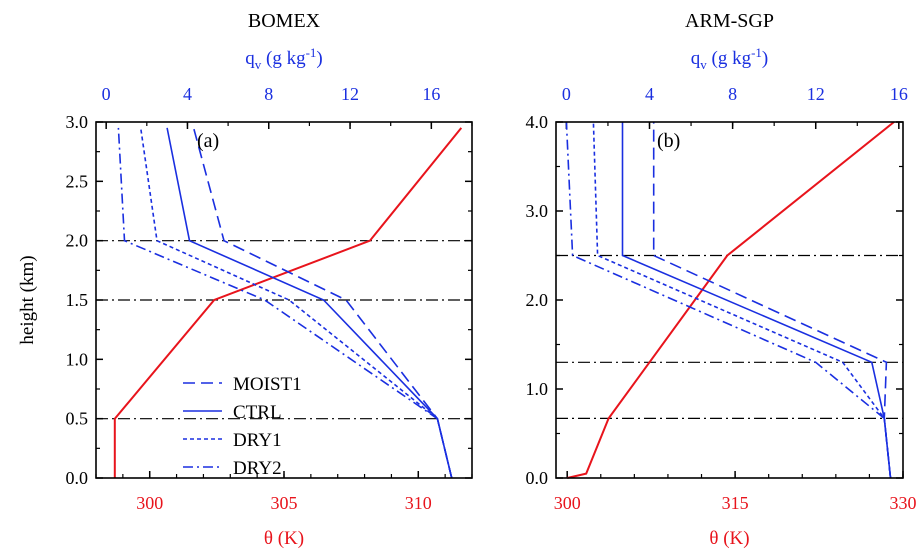  I want to click on legend: MOIST1 CTRL DRY1 DRY2, so click(242, 426).